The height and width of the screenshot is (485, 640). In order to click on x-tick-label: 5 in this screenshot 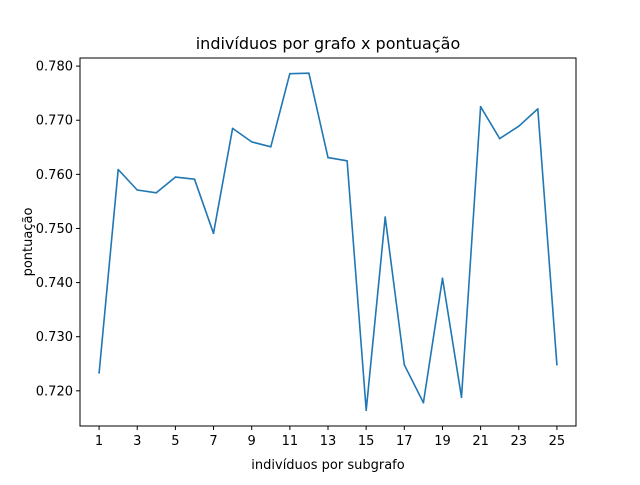, I will do `click(175, 441)`.